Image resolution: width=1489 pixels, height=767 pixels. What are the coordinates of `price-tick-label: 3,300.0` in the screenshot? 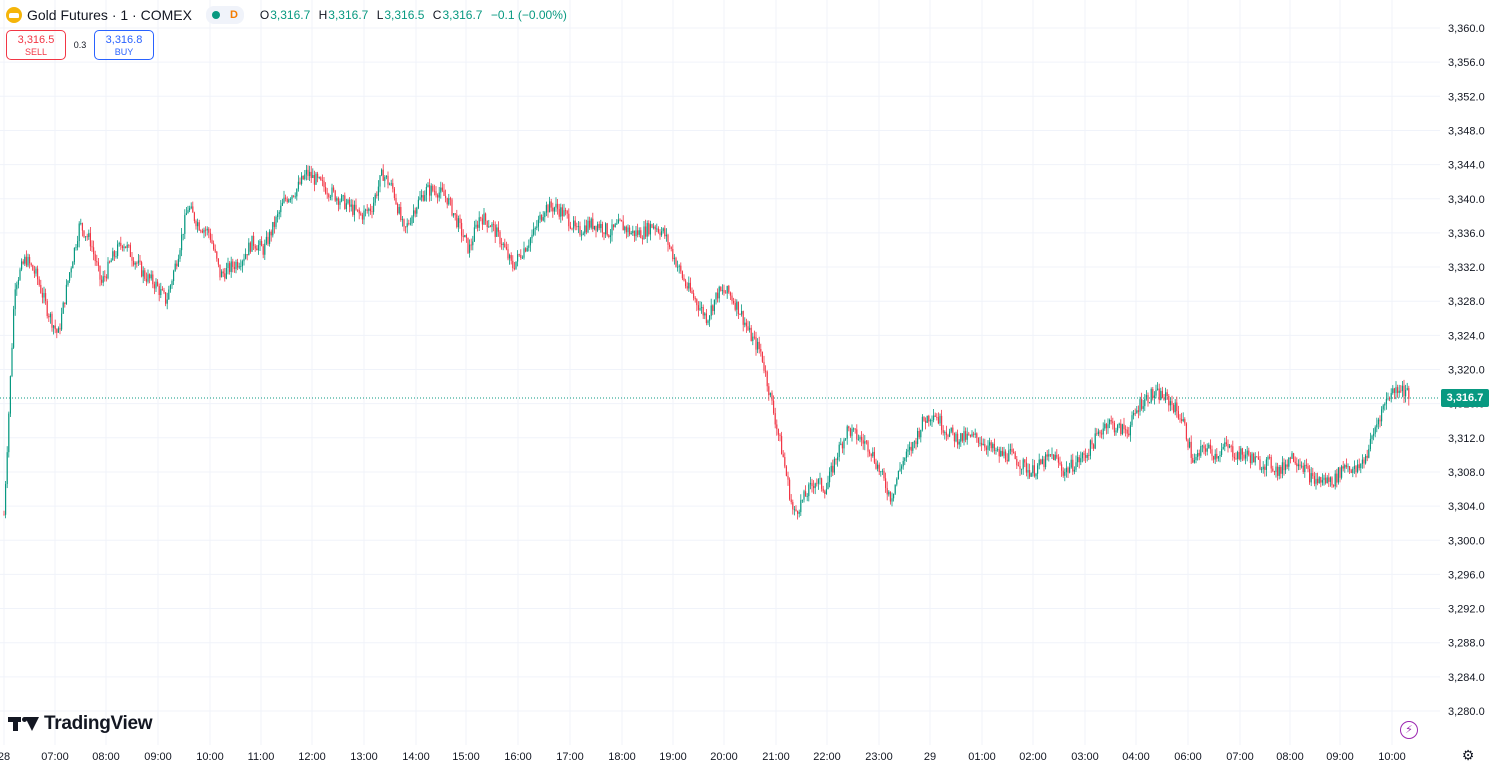 It's located at (1466, 541).